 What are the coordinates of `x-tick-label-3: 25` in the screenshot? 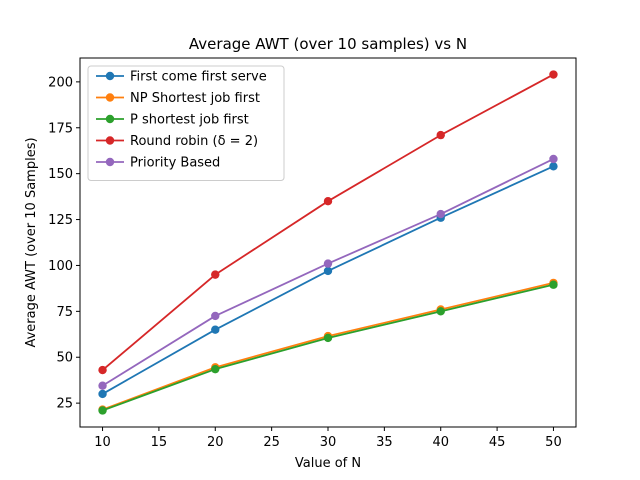 It's located at (271, 442).